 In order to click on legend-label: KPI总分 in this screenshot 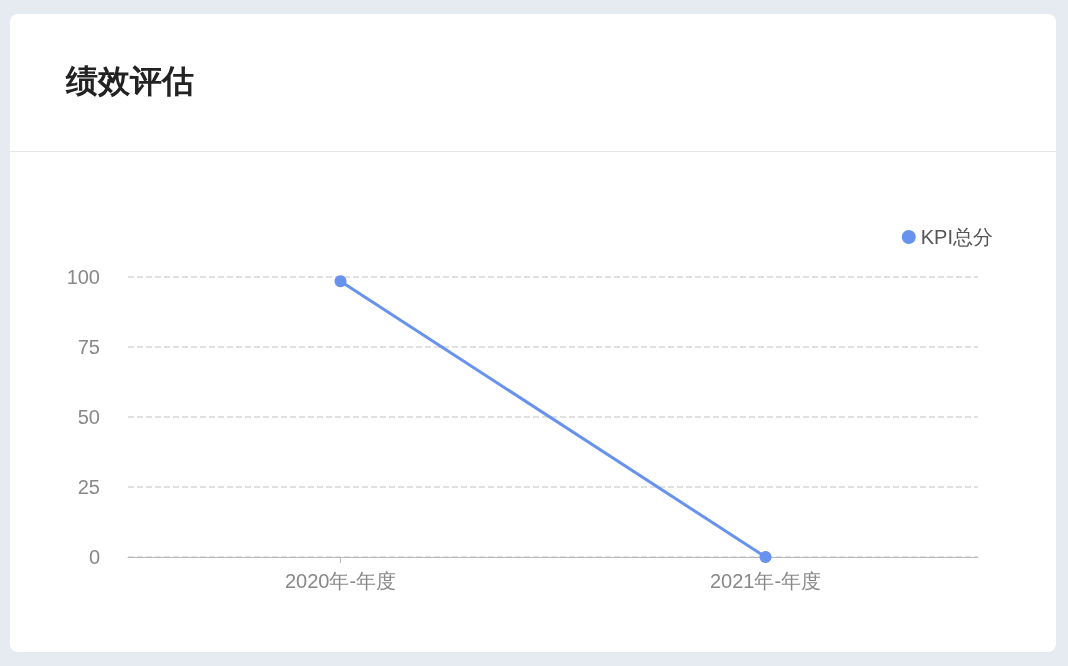, I will do `click(957, 237)`.